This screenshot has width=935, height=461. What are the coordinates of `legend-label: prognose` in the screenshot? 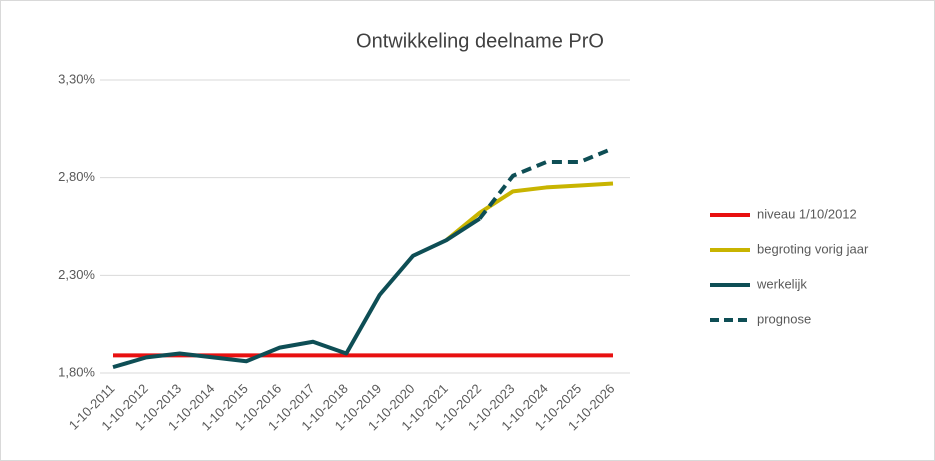 It's located at (784, 318).